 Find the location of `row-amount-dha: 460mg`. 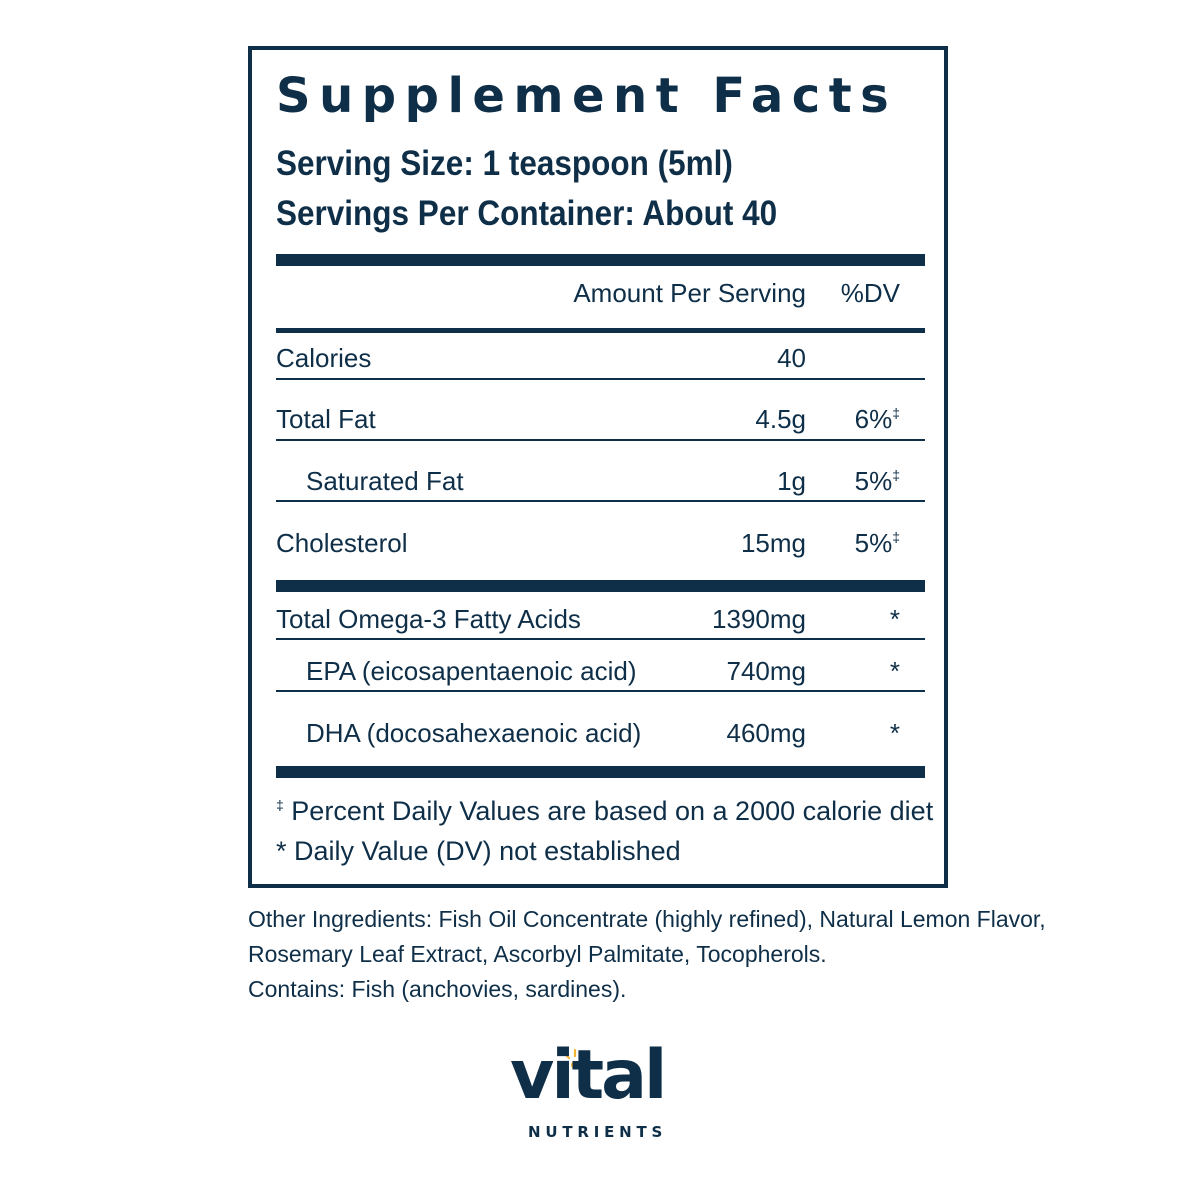

row-amount-dha: 460mg is located at coordinates (766, 733).